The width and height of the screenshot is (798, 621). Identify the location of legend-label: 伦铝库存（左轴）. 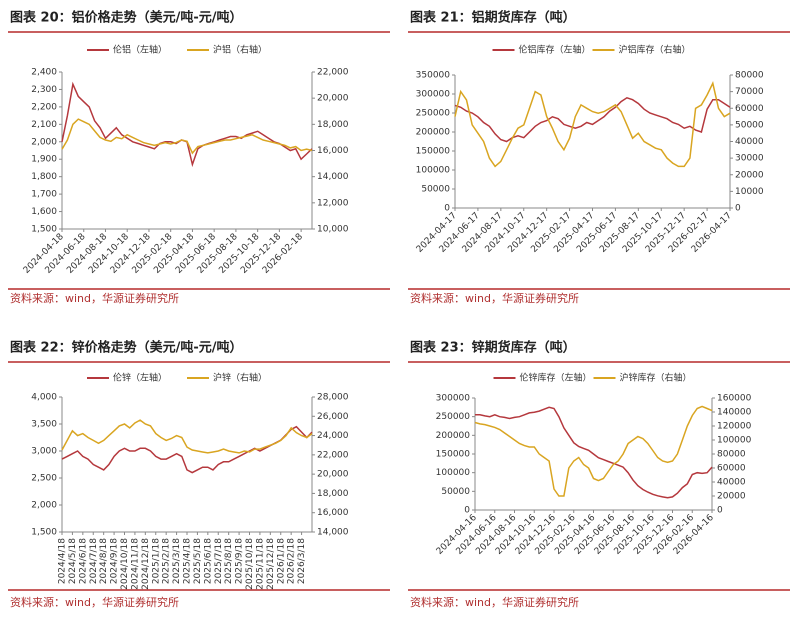
(555, 50).